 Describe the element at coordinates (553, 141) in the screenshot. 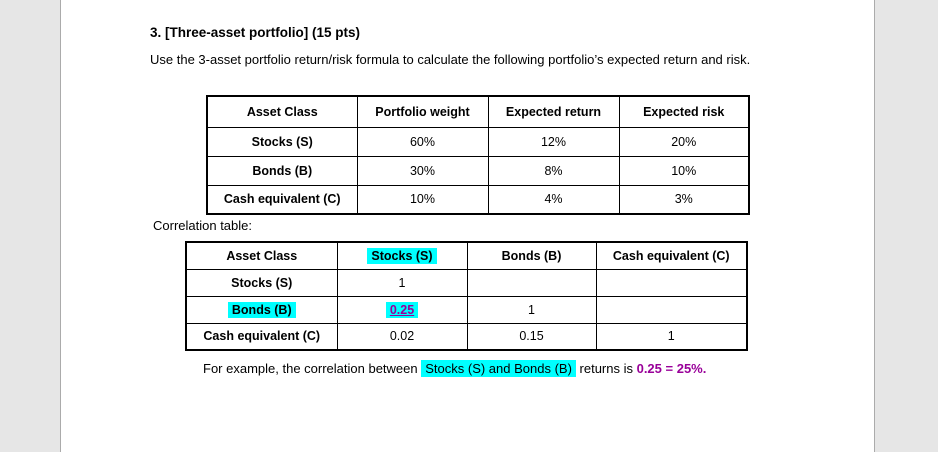

I see `cell-return: 12%` at that location.